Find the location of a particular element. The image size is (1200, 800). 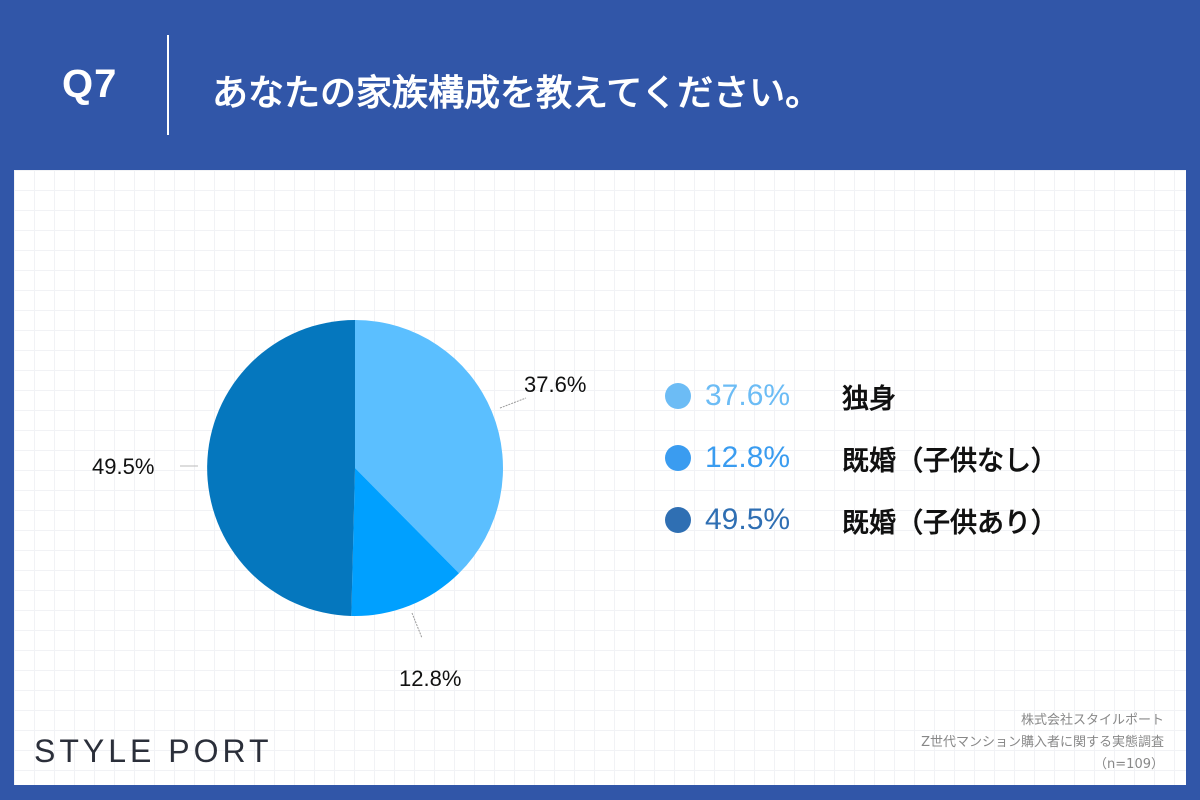

question-title: あなたの家族構成を教えてください。 is located at coordinates (517, 93).